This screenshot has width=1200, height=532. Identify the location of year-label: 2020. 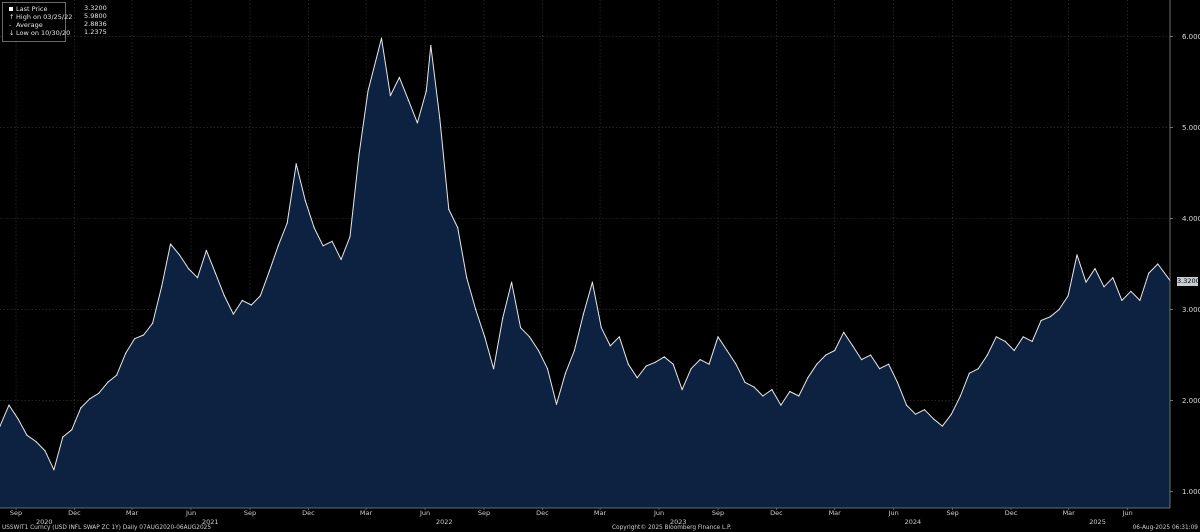
(44, 522).